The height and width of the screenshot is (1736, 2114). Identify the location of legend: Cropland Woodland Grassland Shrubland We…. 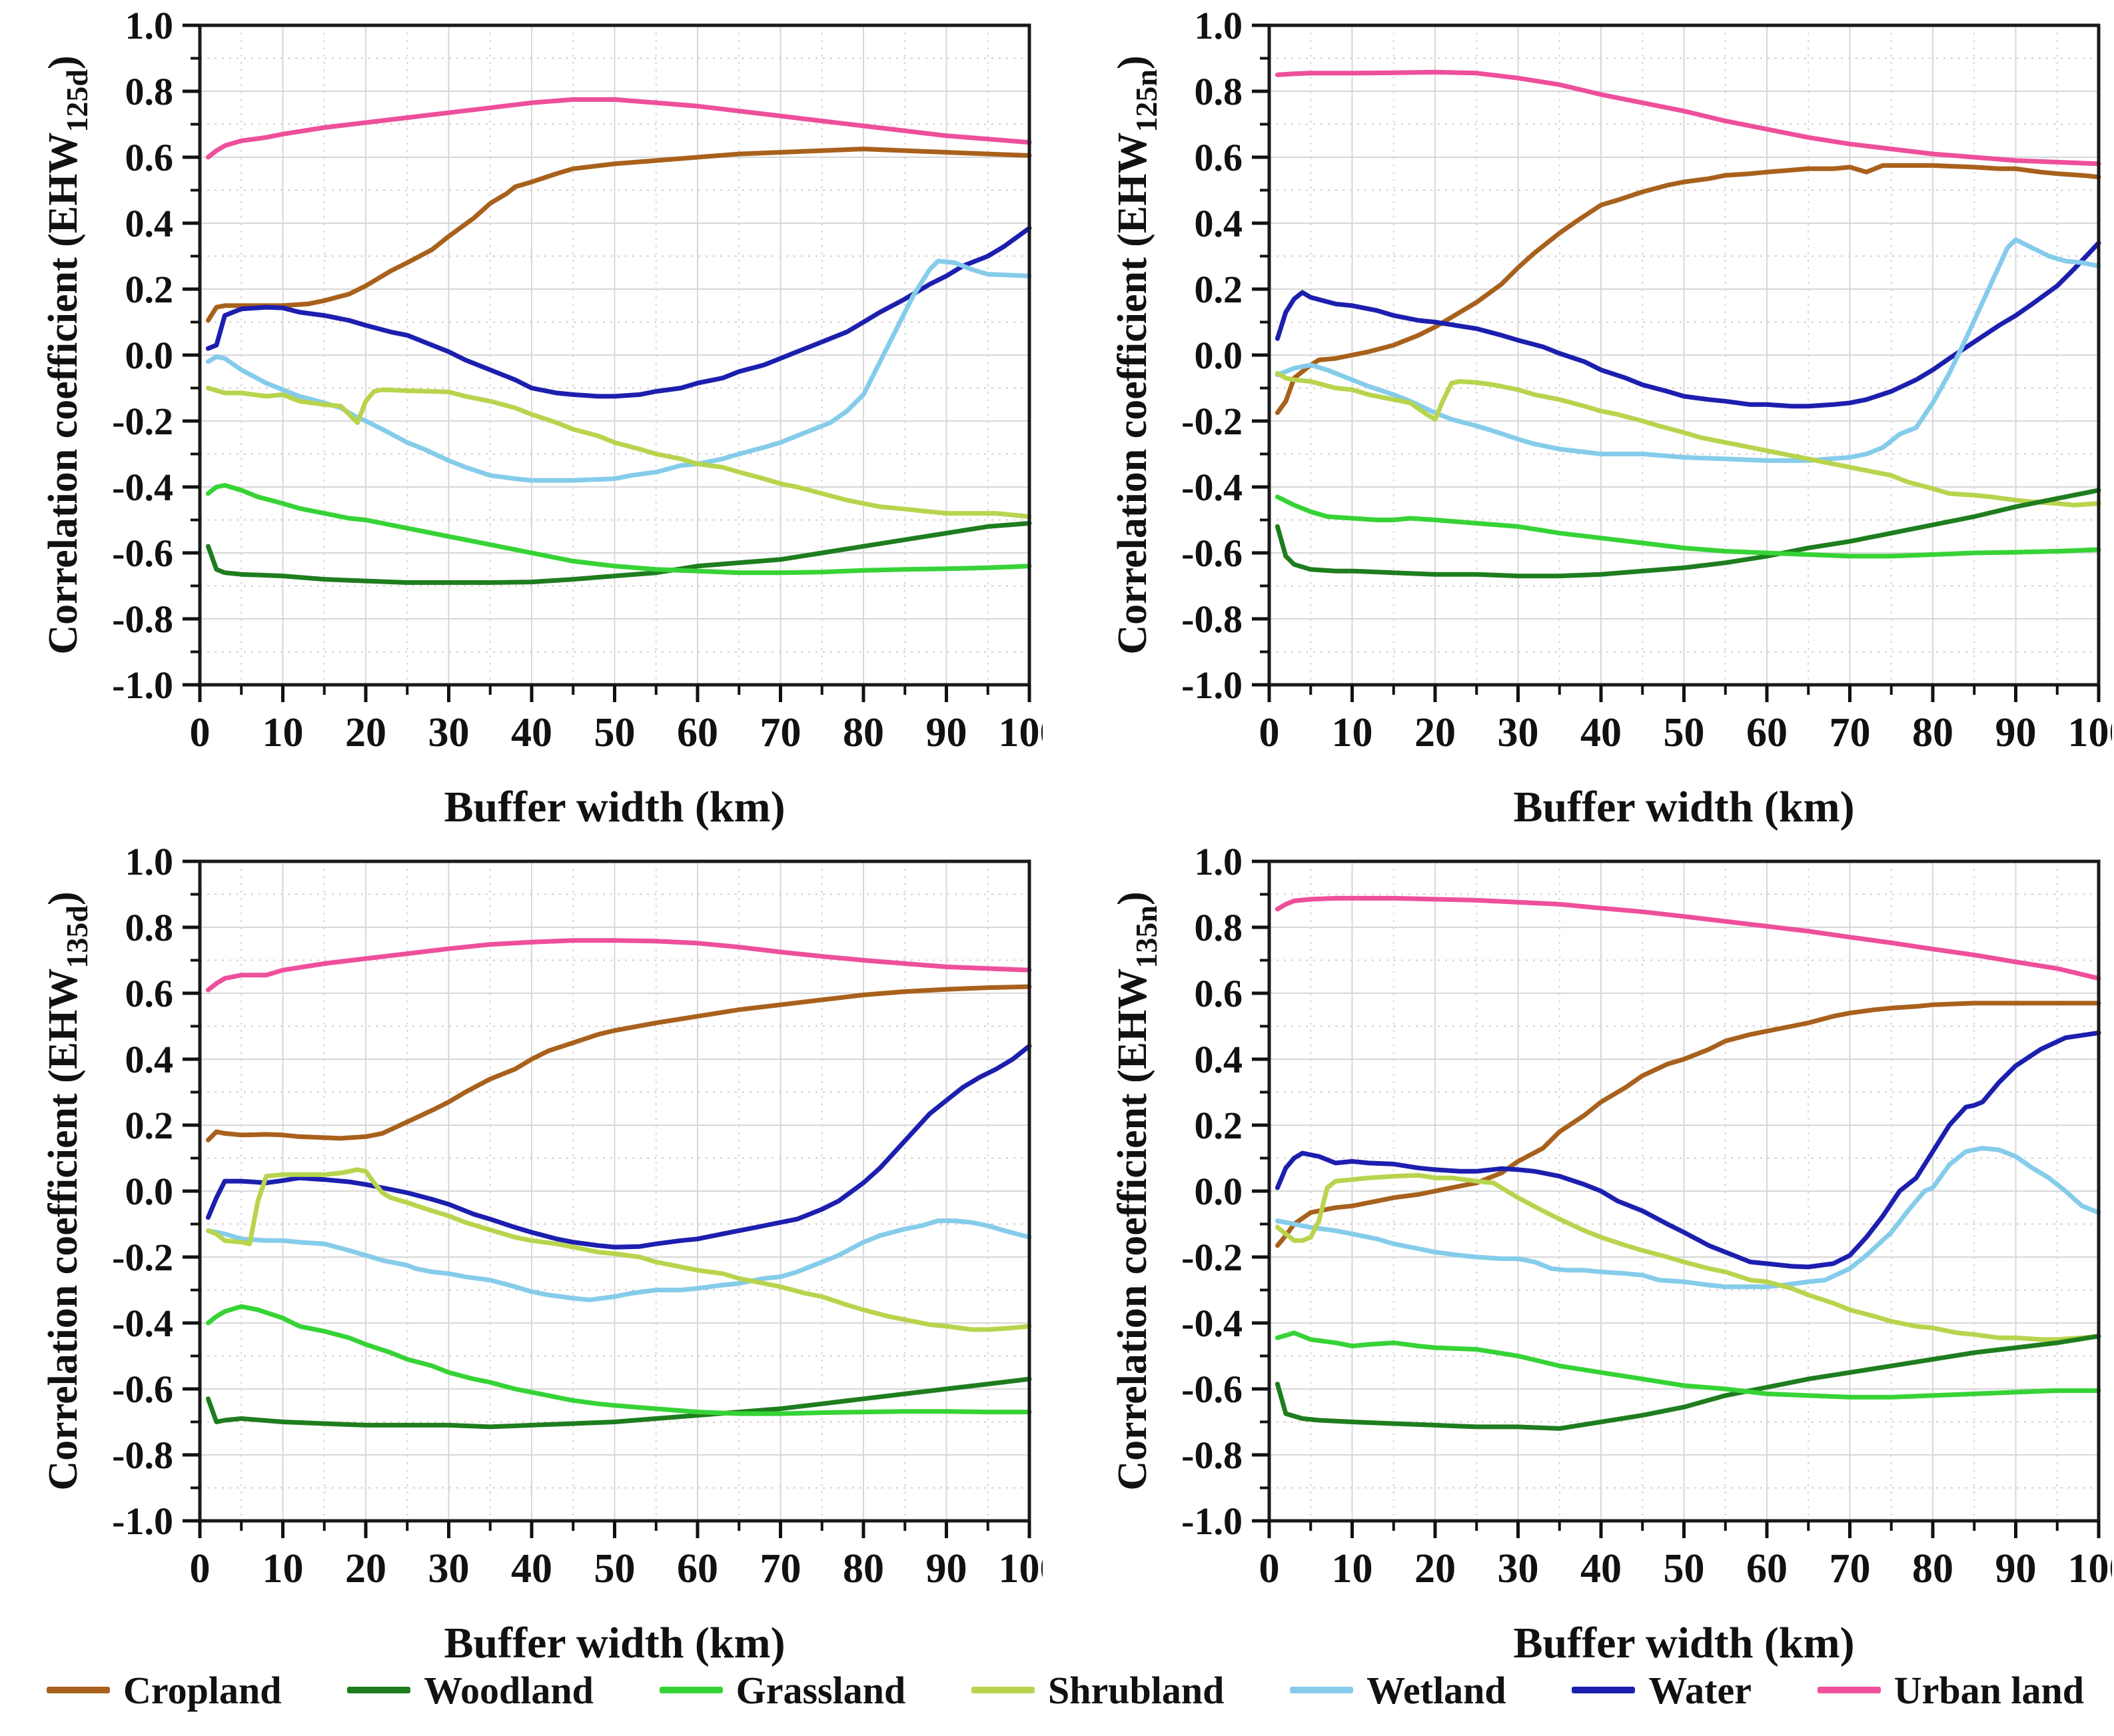
(1065, 1690).